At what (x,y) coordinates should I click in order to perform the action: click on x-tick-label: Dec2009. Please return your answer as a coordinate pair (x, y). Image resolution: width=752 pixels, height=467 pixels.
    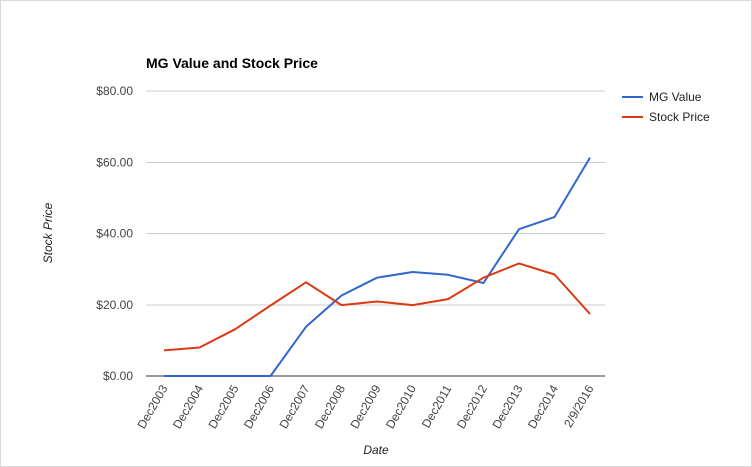
    Looking at the image, I should click on (365, 406).